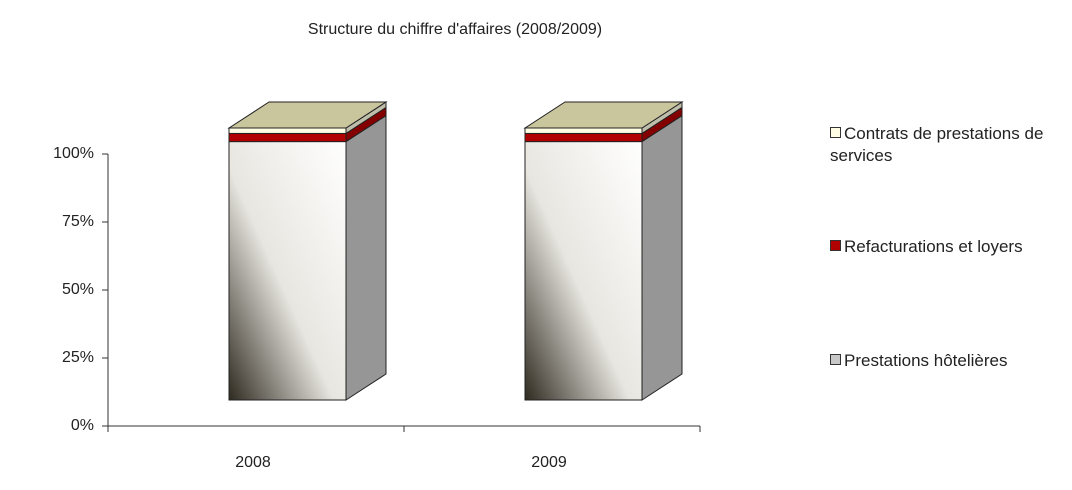 Image resolution: width=1072 pixels, height=490 pixels. I want to click on y-tick-label: 100%, so click(73, 153).